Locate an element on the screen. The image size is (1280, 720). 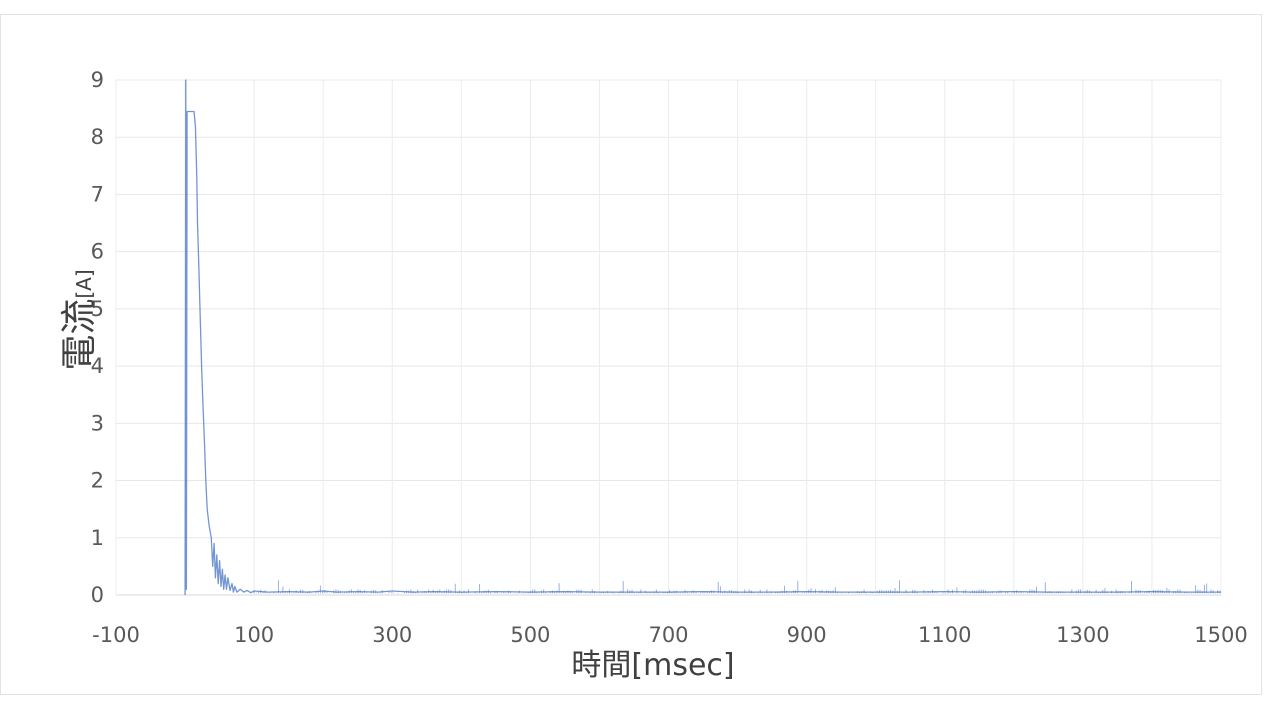
x-tick-label: 700 is located at coordinates (668, 635).